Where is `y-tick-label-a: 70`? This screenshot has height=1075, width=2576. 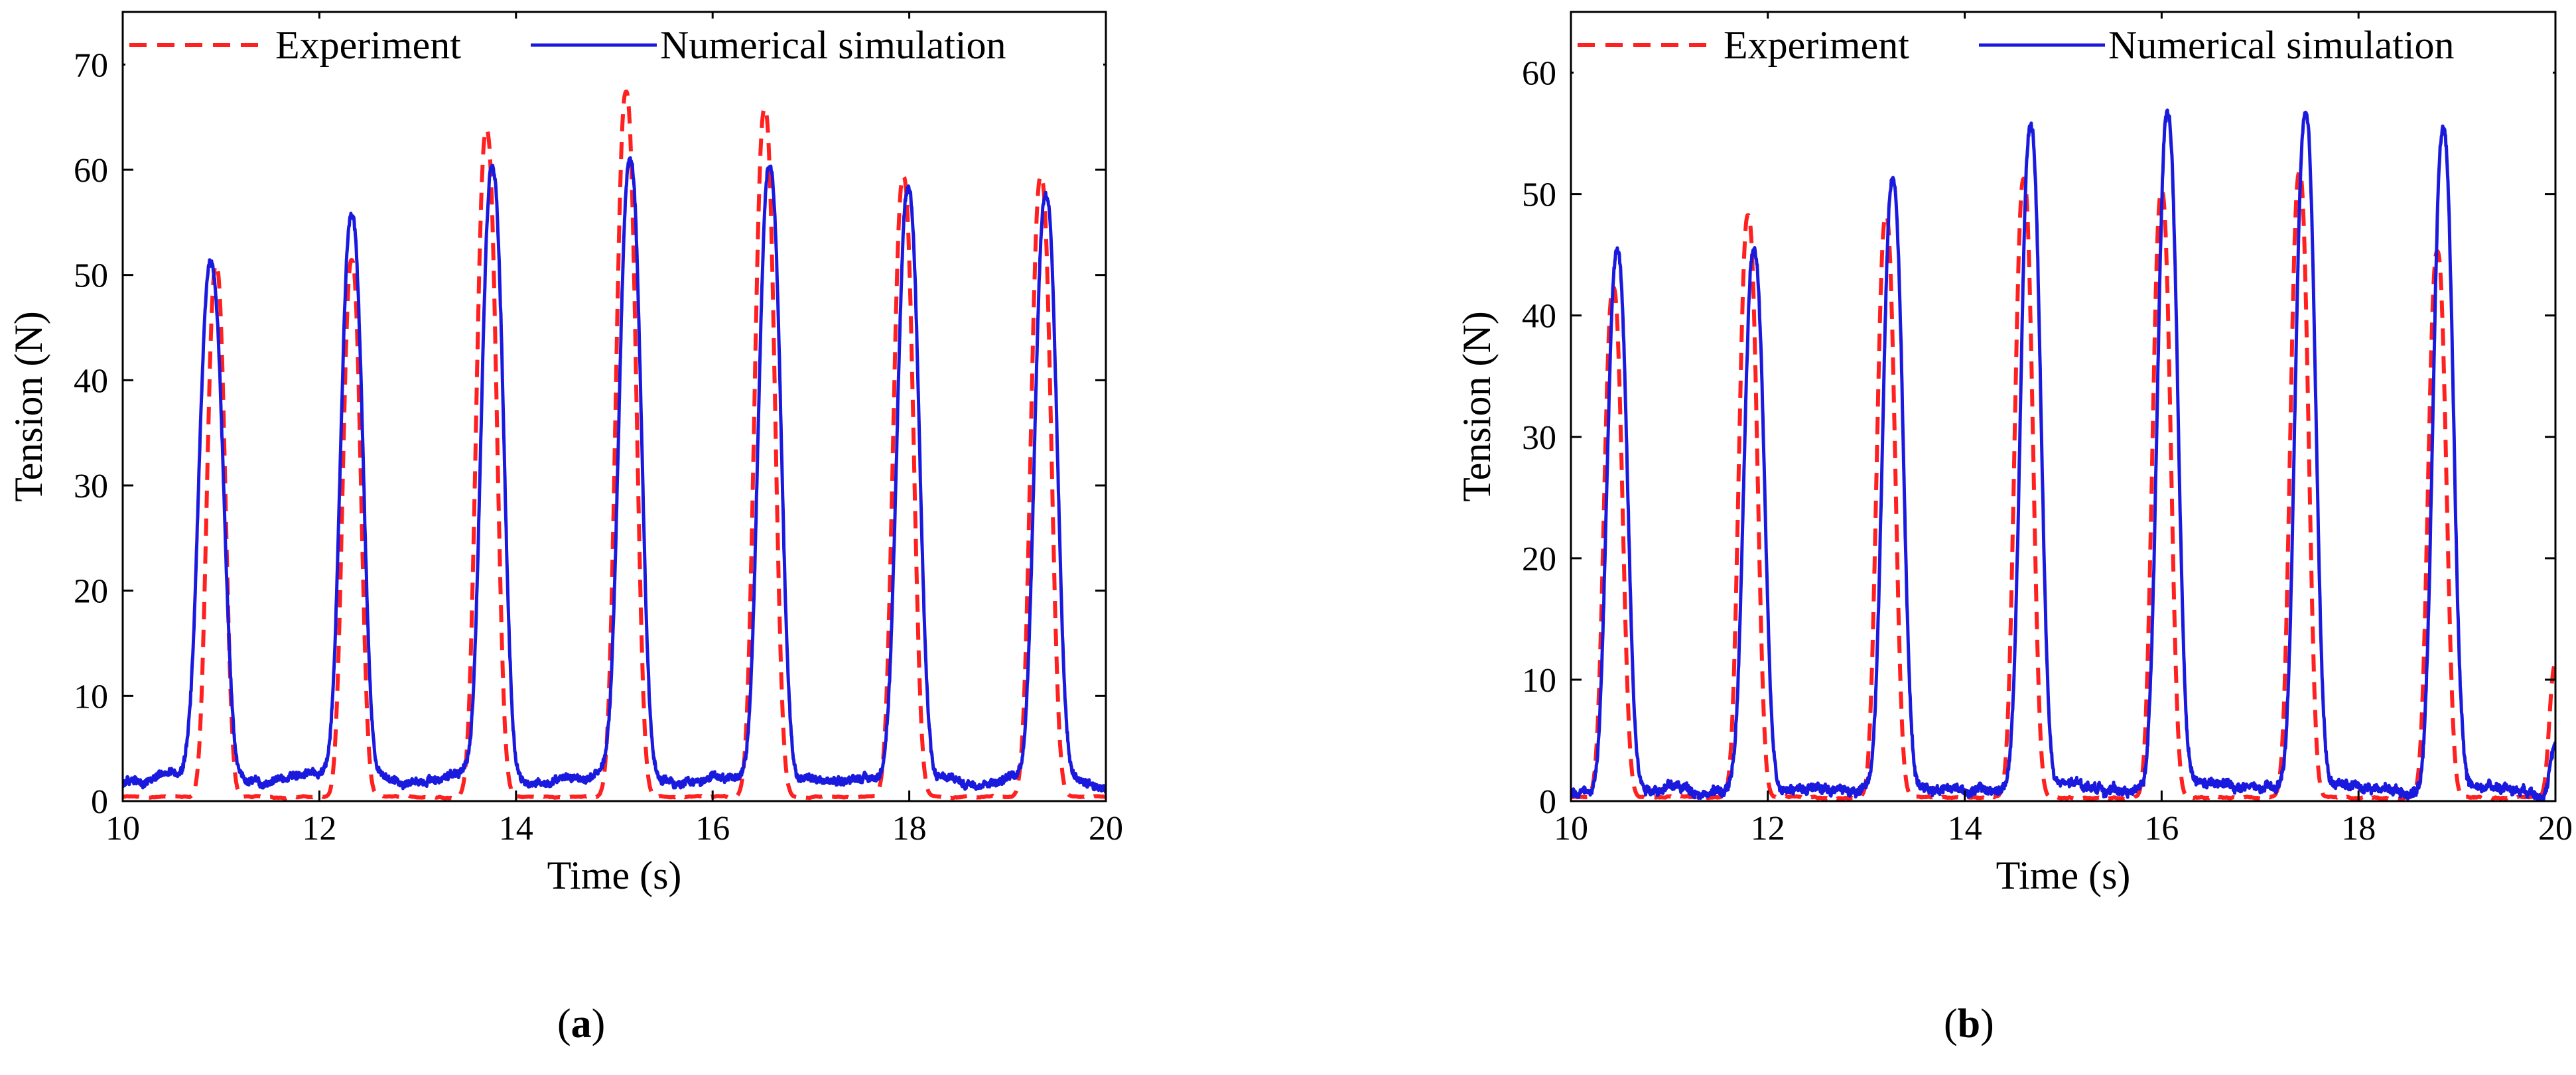
y-tick-label-a: 70 is located at coordinates (91, 65).